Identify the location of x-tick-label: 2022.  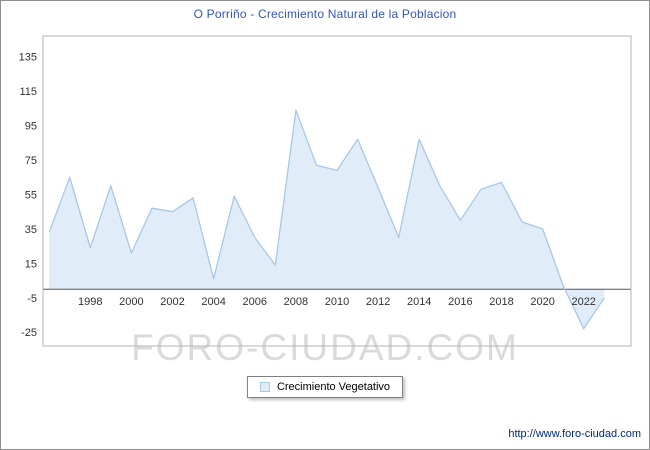
(583, 302).